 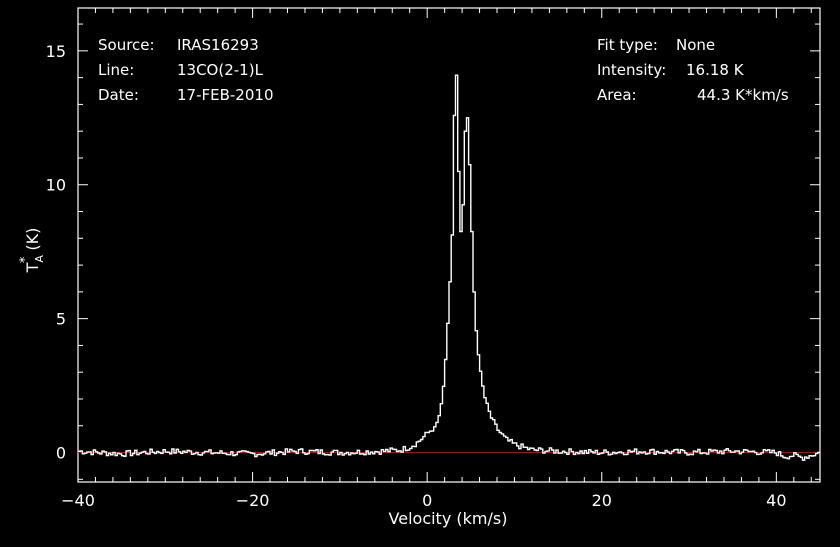 I want to click on x-tick-labels: −40 −20 0 20 40, so click(x=423, y=500).